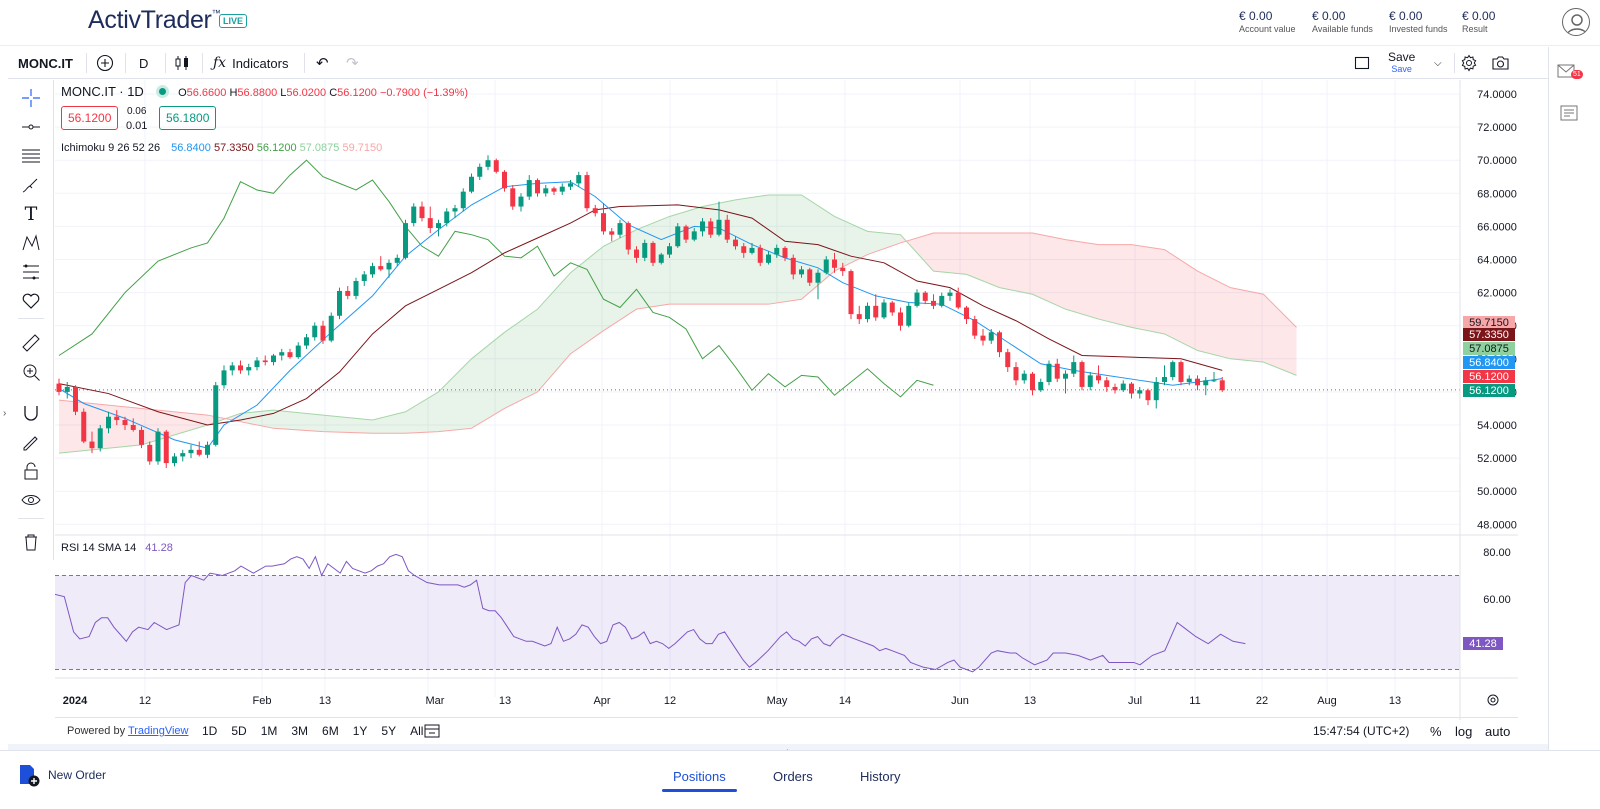  I want to click on ruler-tool, so click(31, 343).